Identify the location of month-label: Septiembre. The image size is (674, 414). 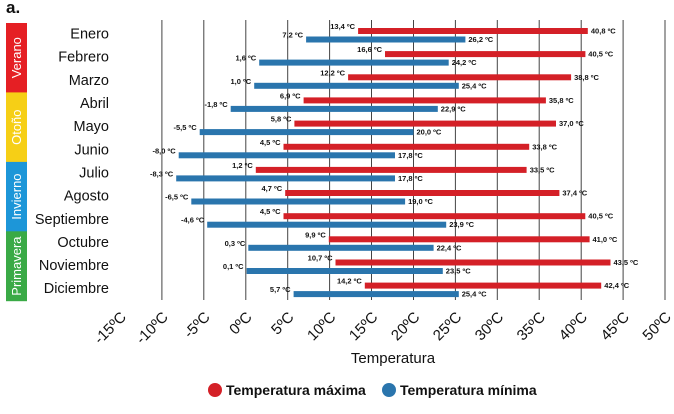
(72, 220).